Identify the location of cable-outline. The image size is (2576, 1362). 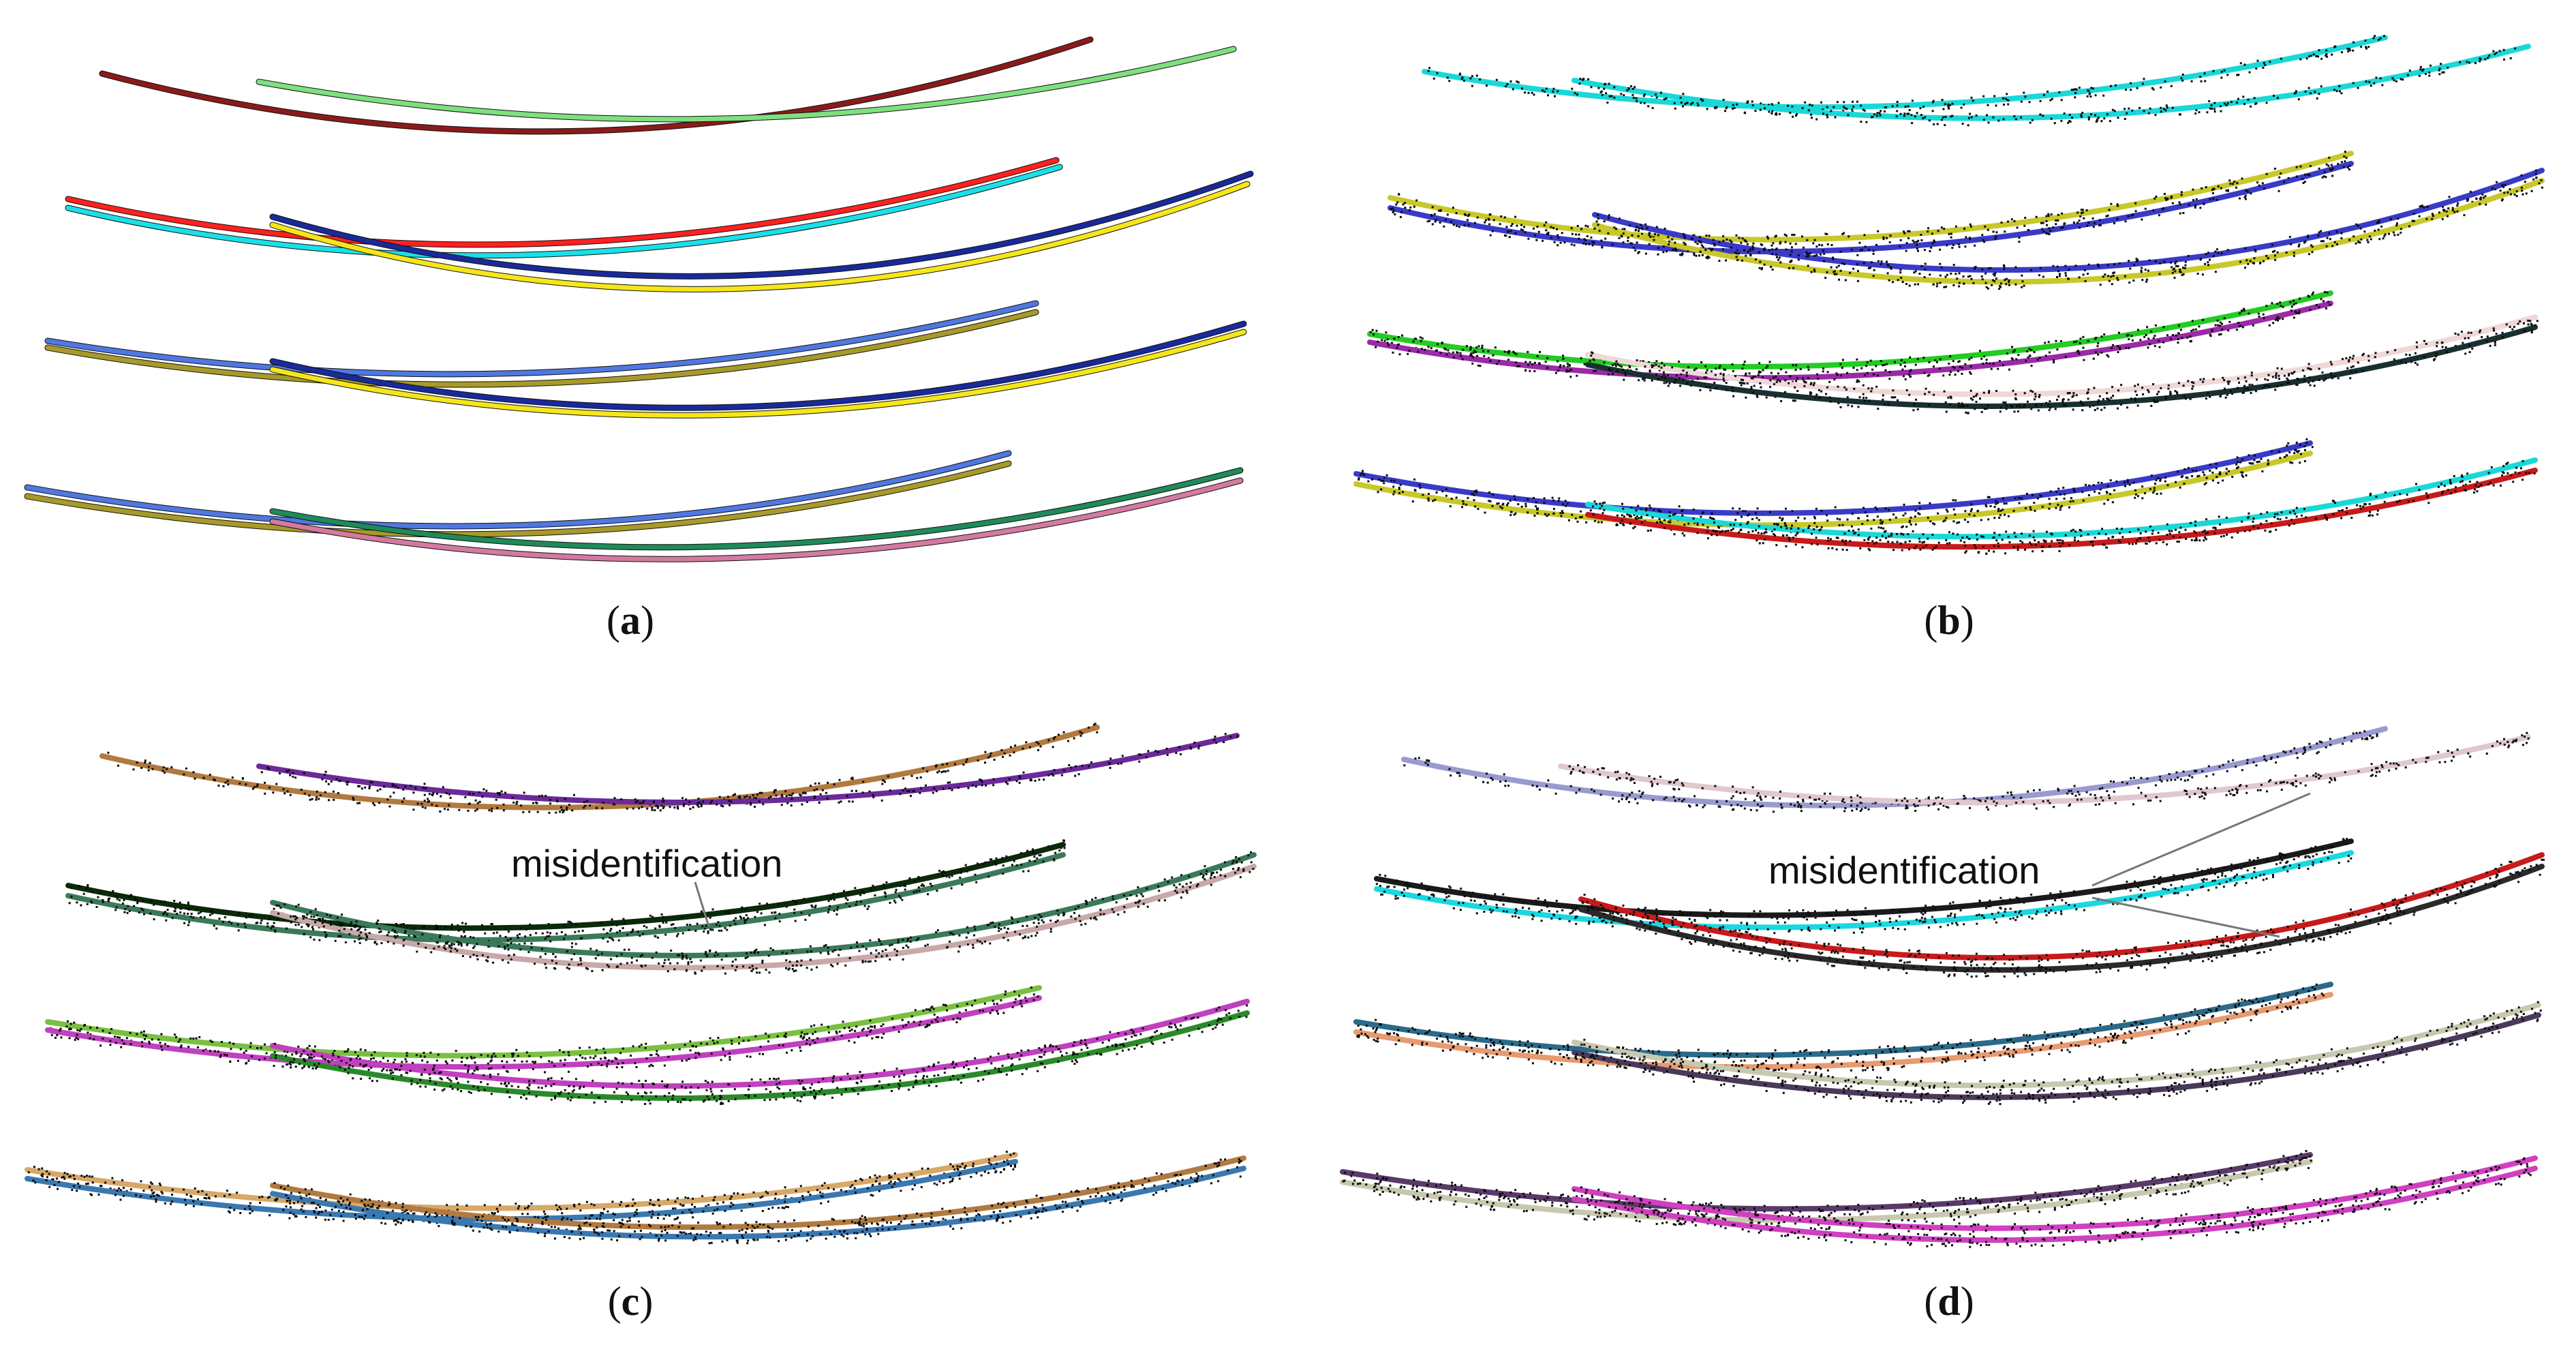
(541, 339).